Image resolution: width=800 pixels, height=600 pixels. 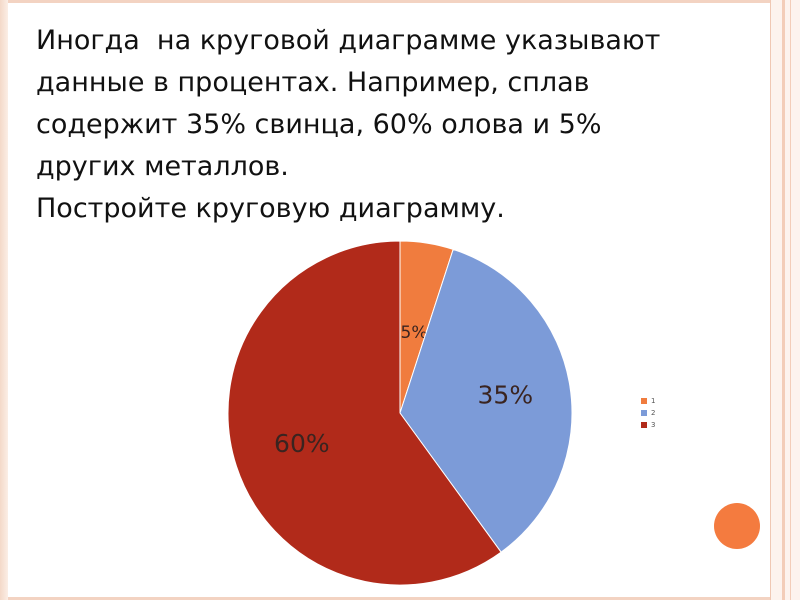 I want to click on text-line: содержит 35% свинца, 60% олова и 5%, so click(x=319, y=124).